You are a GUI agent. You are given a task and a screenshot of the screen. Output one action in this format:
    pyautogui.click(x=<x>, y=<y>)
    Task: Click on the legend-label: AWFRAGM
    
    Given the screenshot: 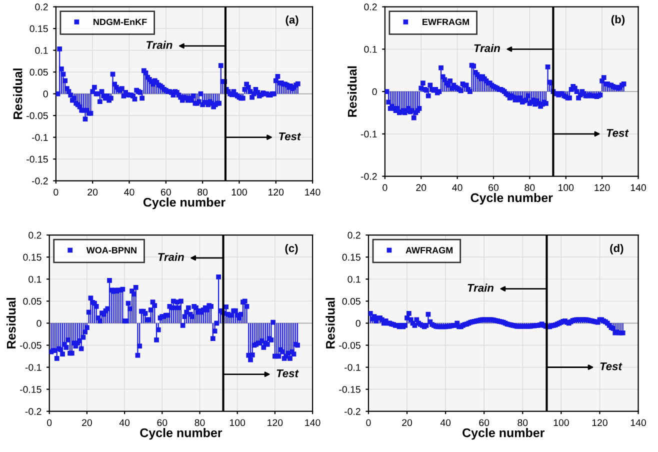 What is the action you would take?
    pyautogui.click(x=429, y=250)
    